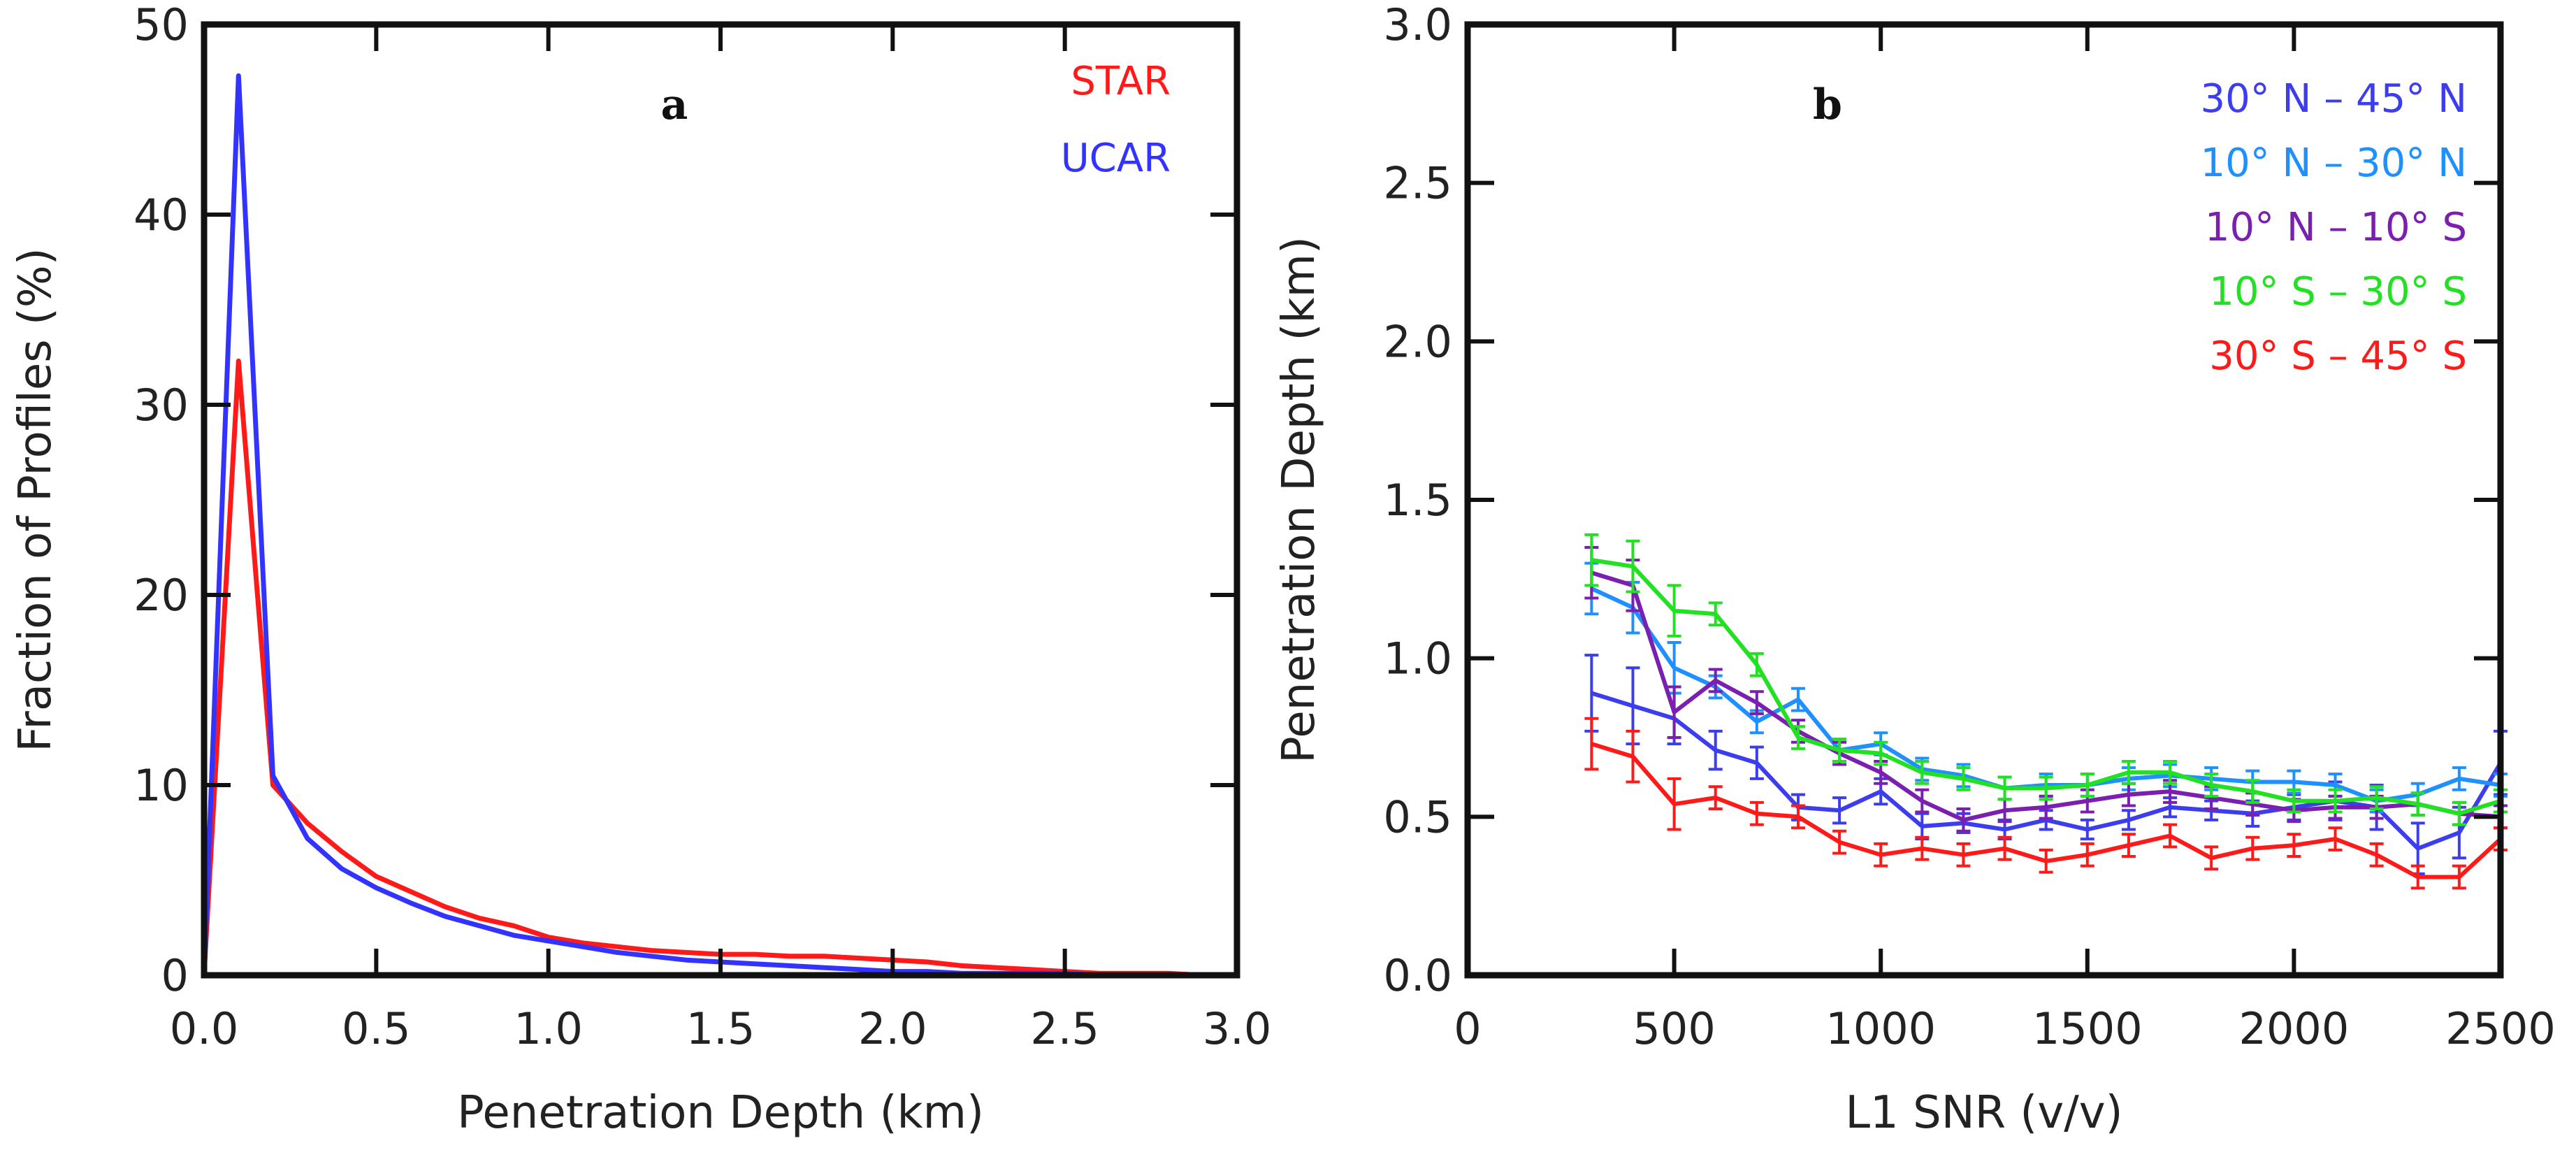  I want to click on y-tick-label: 3.0, so click(1417, 25).